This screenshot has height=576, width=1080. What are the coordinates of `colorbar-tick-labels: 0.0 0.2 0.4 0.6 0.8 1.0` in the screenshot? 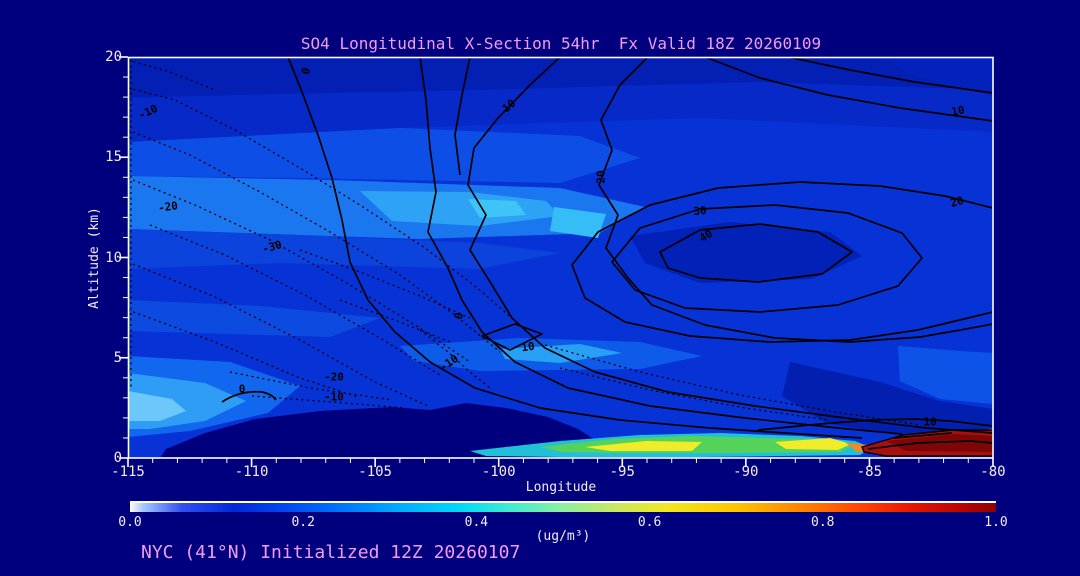 It's located at (563, 522).